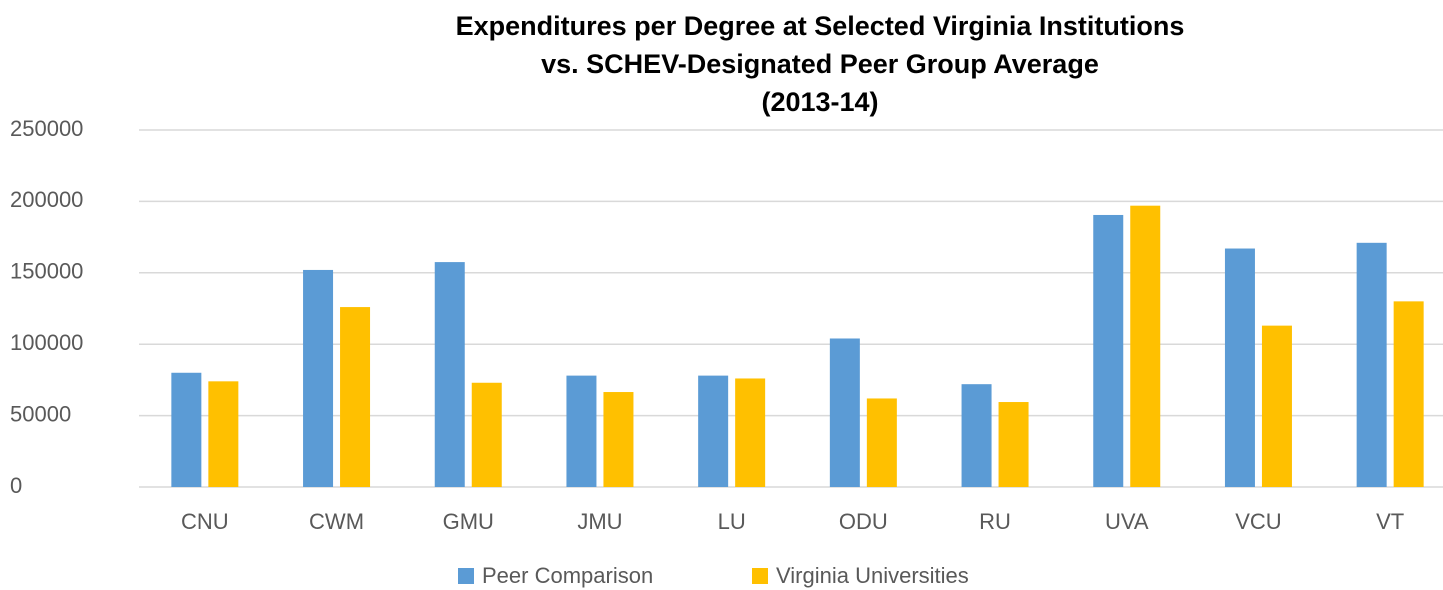 The width and height of the screenshot is (1443, 590). Describe the element at coordinates (205, 521) in the screenshot. I see `x-tick-label: CNU` at that location.